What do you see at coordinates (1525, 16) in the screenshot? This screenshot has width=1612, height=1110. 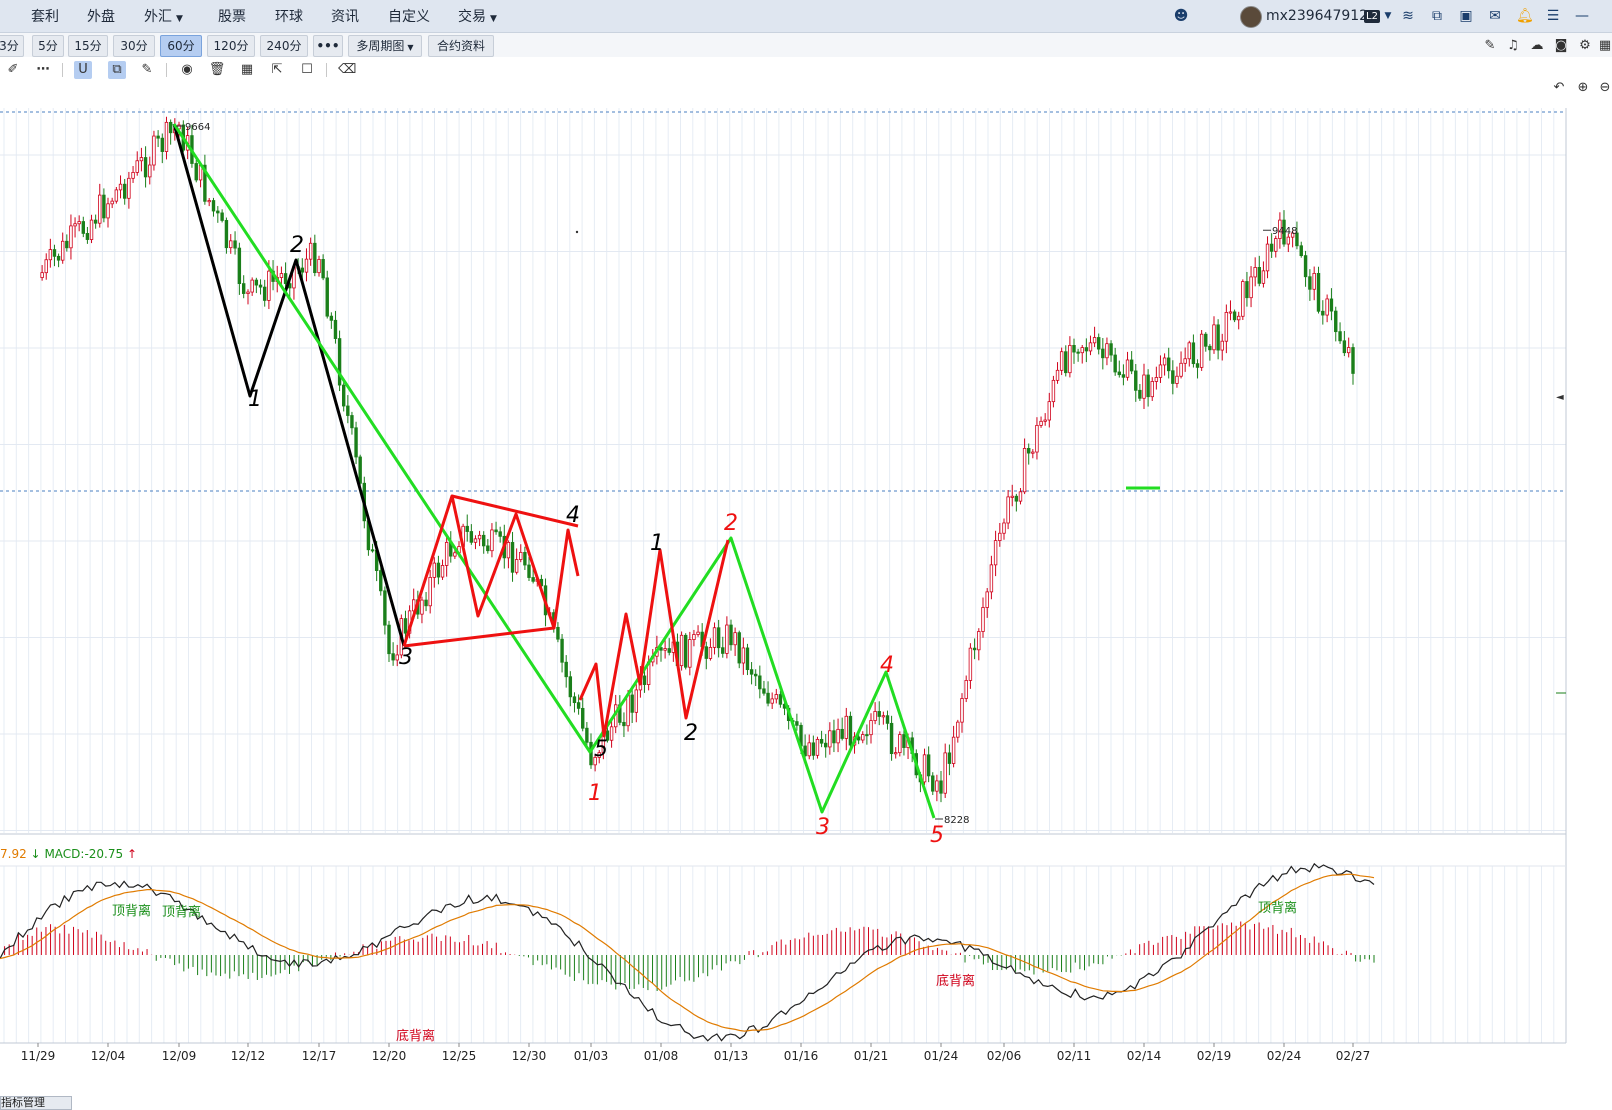 I see `bell-icon: 🔔︎` at bounding box center [1525, 16].